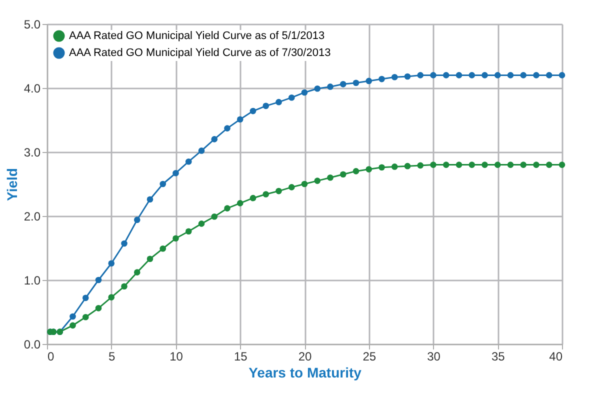 The image size is (594, 400). What do you see at coordinates (305, 372) in the screenshot?
I see `x-axis-title: Years to Maturity` at bounding box center [305, 372].